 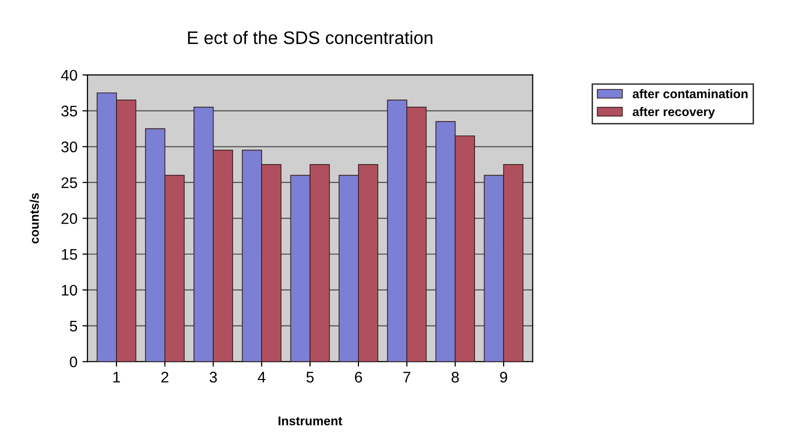 What do you see at coordinates (164, 377) in the screenshot?
I see `x-tick-label: 2` at bounding box center [164, 377].